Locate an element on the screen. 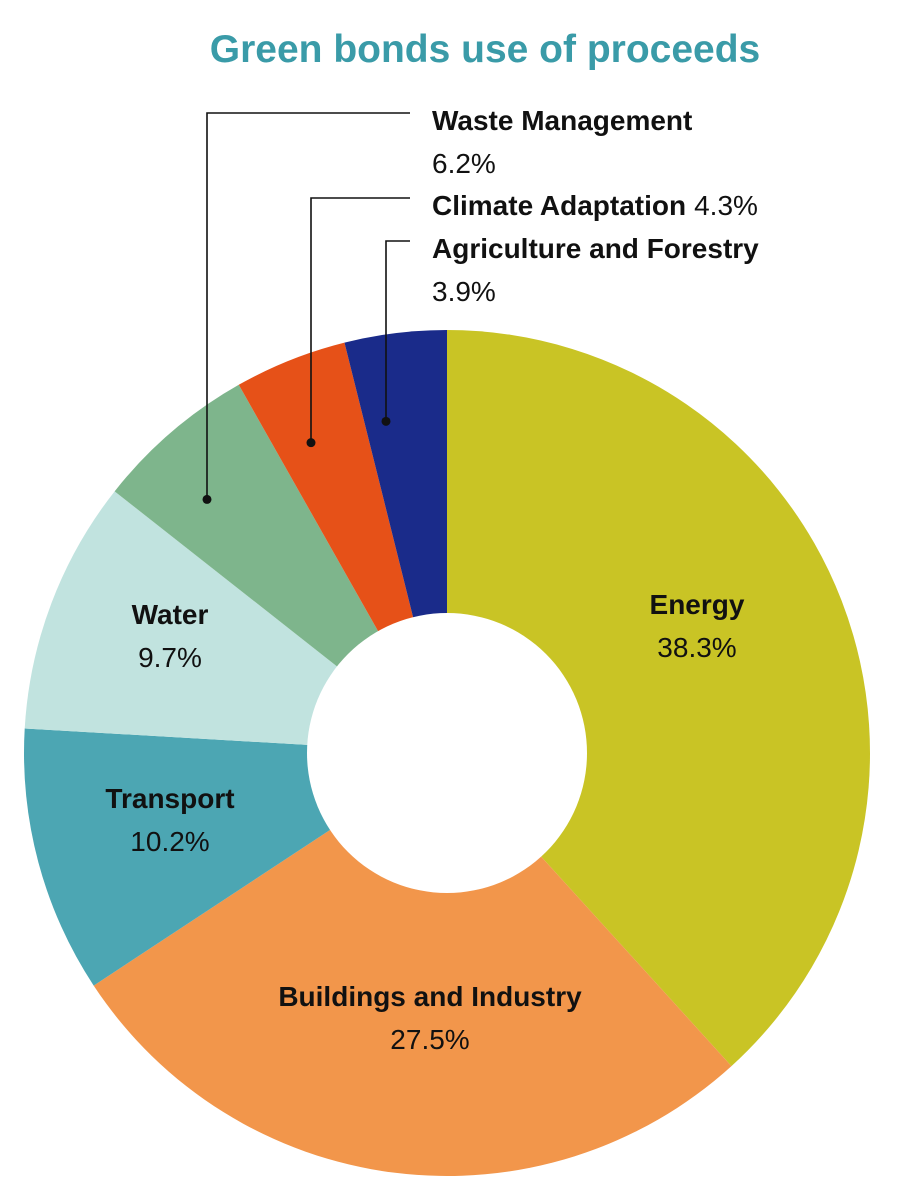  leader-line-waste-management is located at coordinates (308, 306).